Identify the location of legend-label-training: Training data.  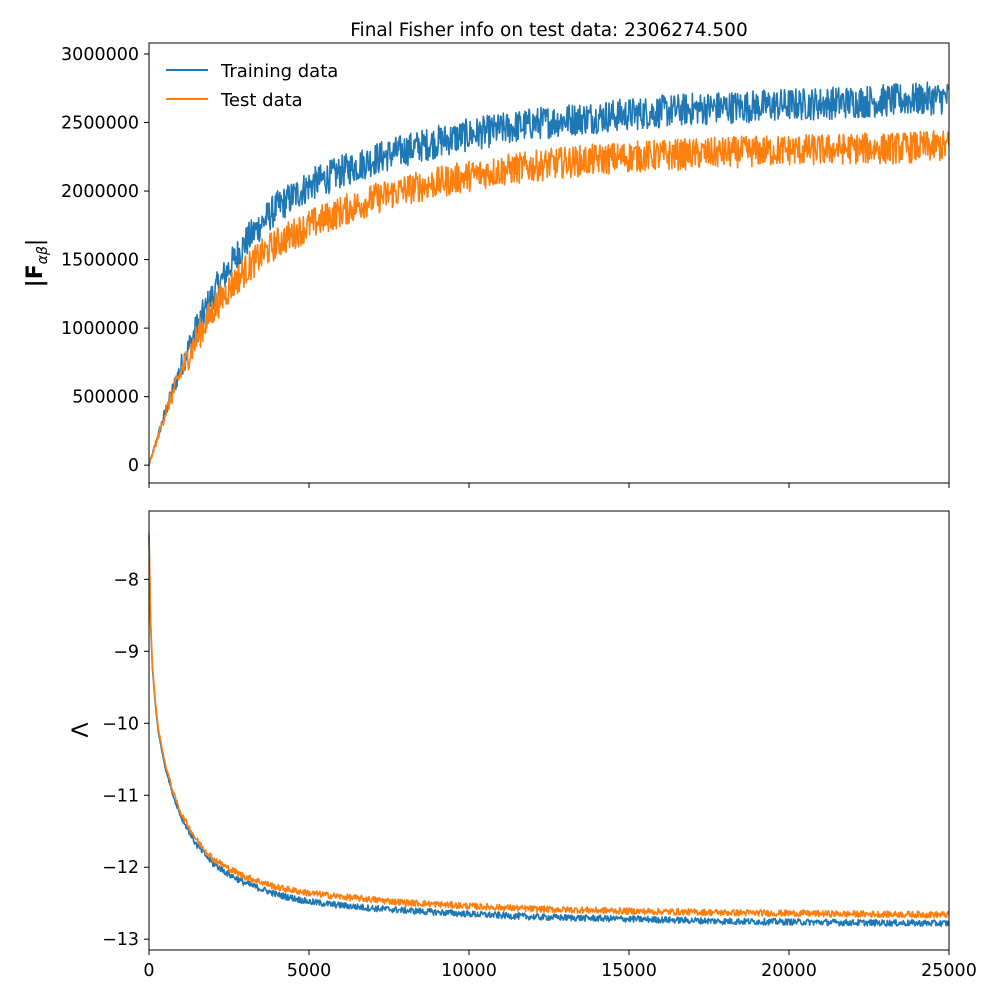
(279, 71).